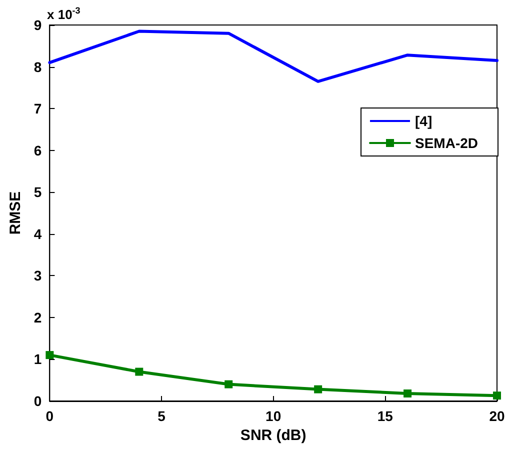 The image size is (513, 457). Describe the element at coordinates (38, 192) in the screenshot. I see `y-tick-label: 5` at that location.